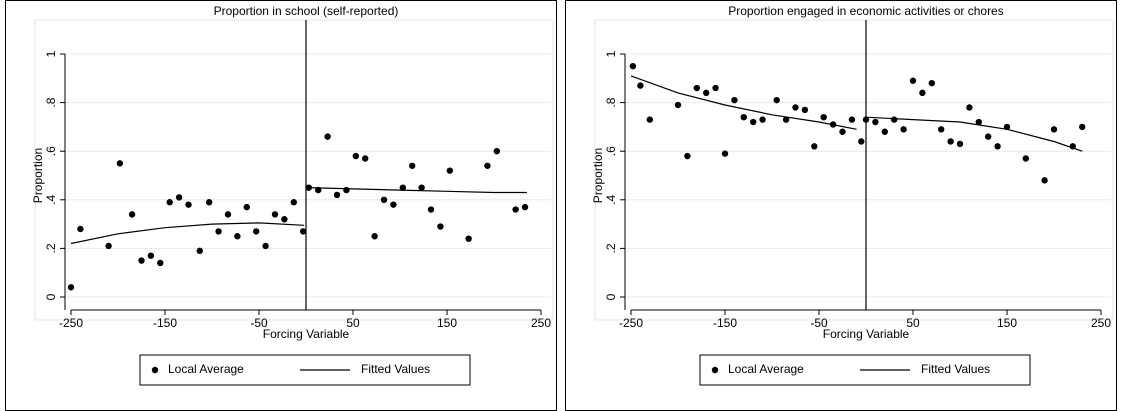 The image size is (1122, 411). What do you see at coordinates (866, 334) in the screenshot?
I see `x-axis-label: Forcing Variable` at bounding box center [866, 334].